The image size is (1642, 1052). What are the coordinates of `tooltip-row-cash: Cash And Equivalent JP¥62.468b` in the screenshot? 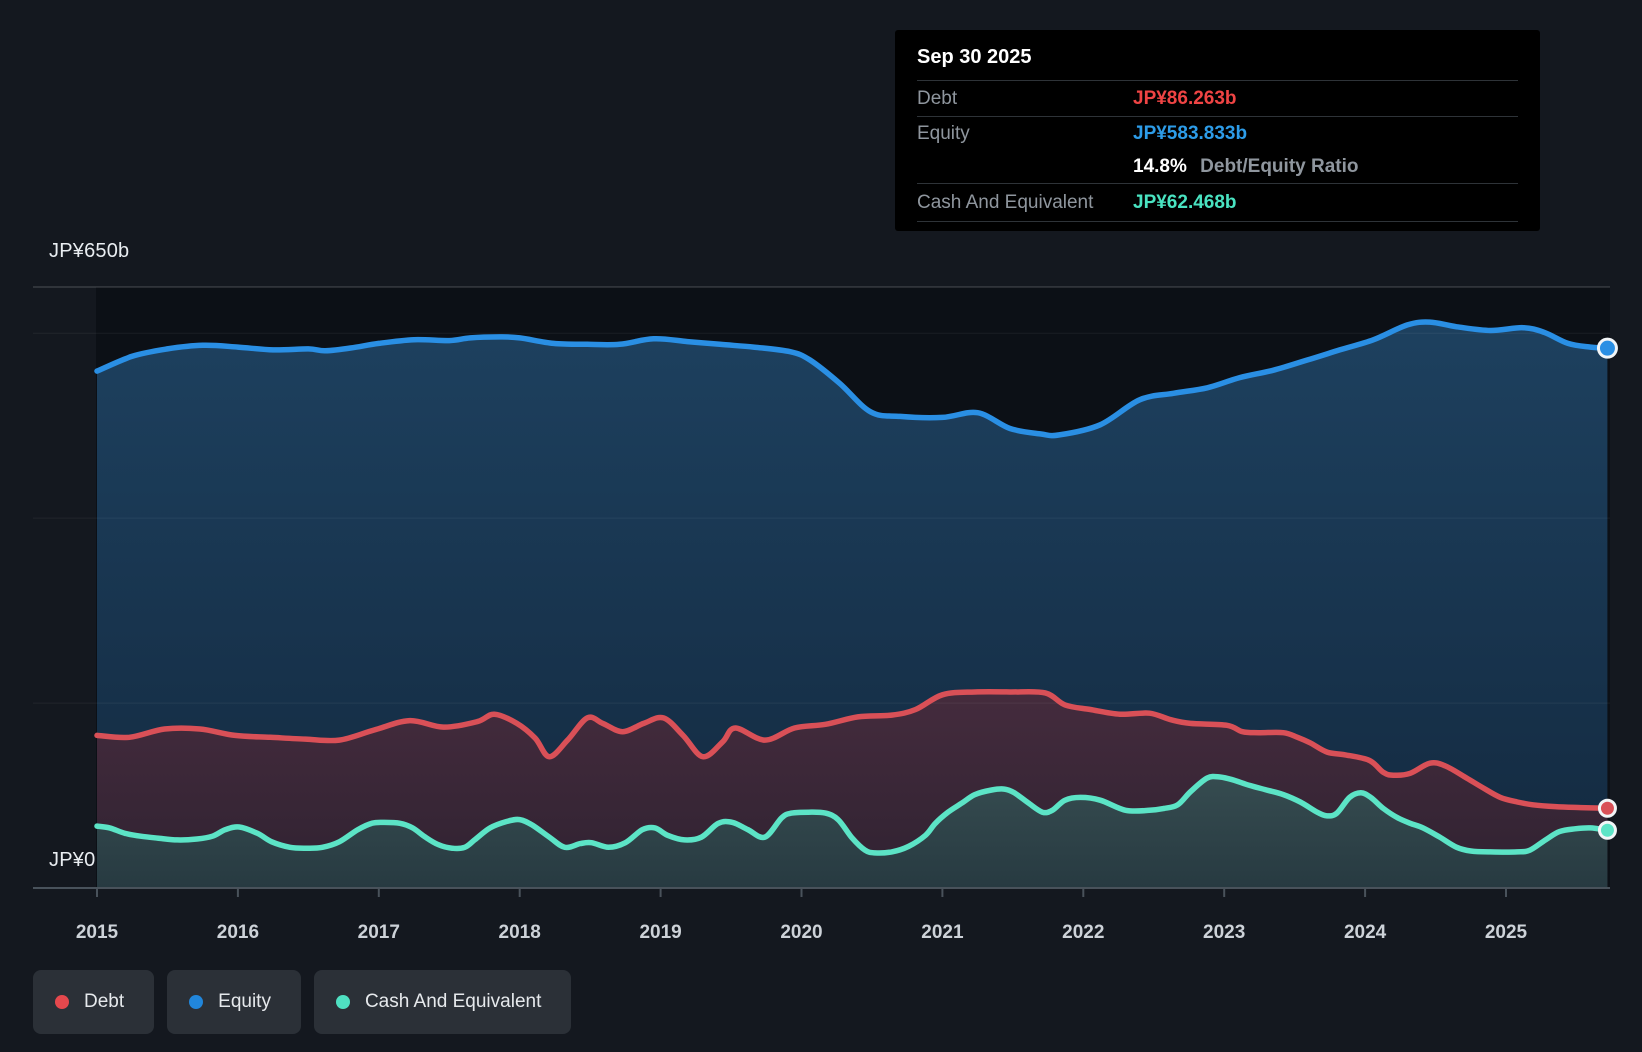 It's located at (1217, 203).